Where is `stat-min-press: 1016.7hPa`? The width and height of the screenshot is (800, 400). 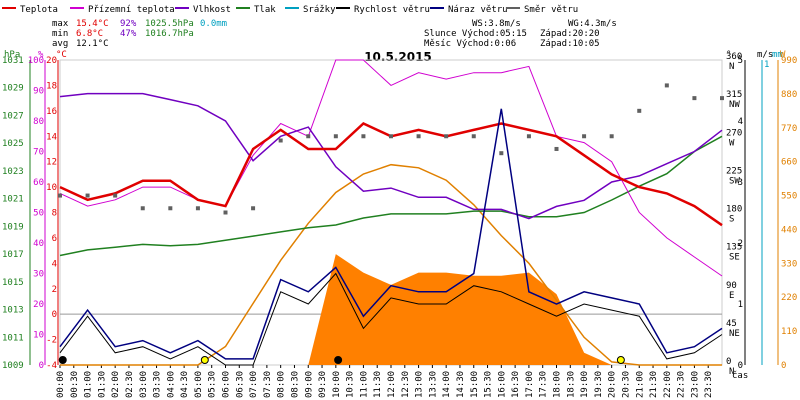
stat-min-press: 1016.7hPa is located at coordinates (169, 34).